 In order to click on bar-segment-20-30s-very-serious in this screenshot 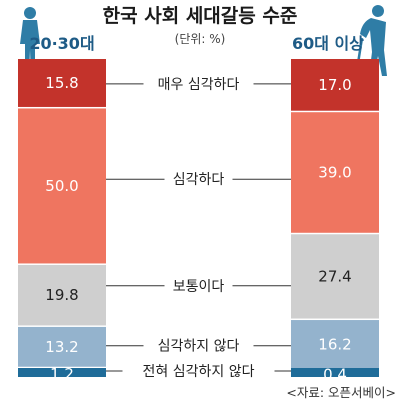, I will do `click(62, 83)`.